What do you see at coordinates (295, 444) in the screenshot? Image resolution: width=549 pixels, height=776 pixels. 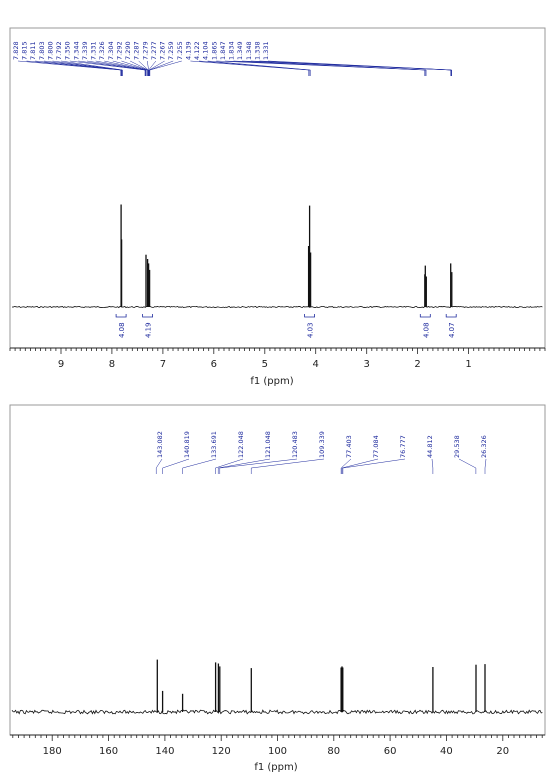 I see `carbon-peak-label-5: 120.483` at bounding box center [295, 444].